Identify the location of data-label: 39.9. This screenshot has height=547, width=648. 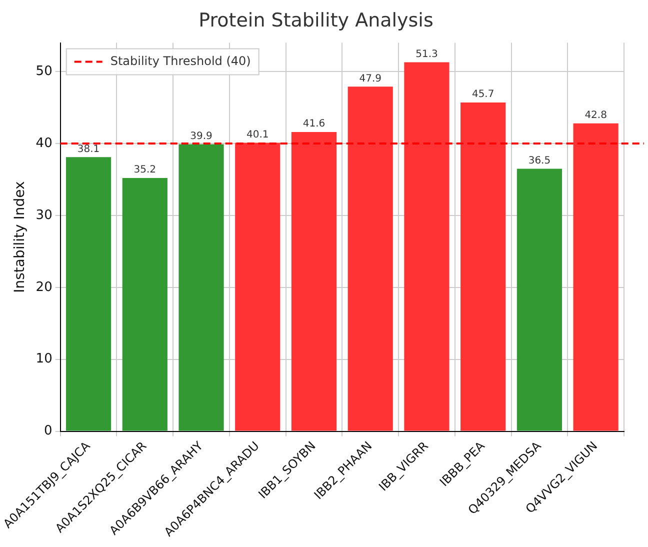
(201, 136).